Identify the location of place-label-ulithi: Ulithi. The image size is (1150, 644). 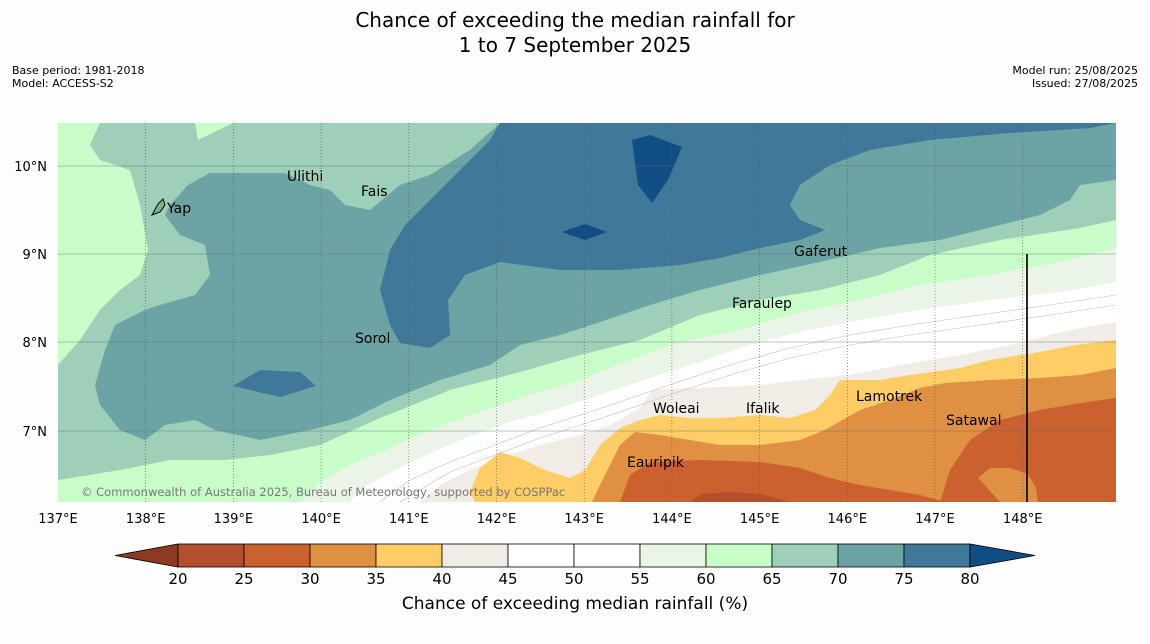
(305, 177).